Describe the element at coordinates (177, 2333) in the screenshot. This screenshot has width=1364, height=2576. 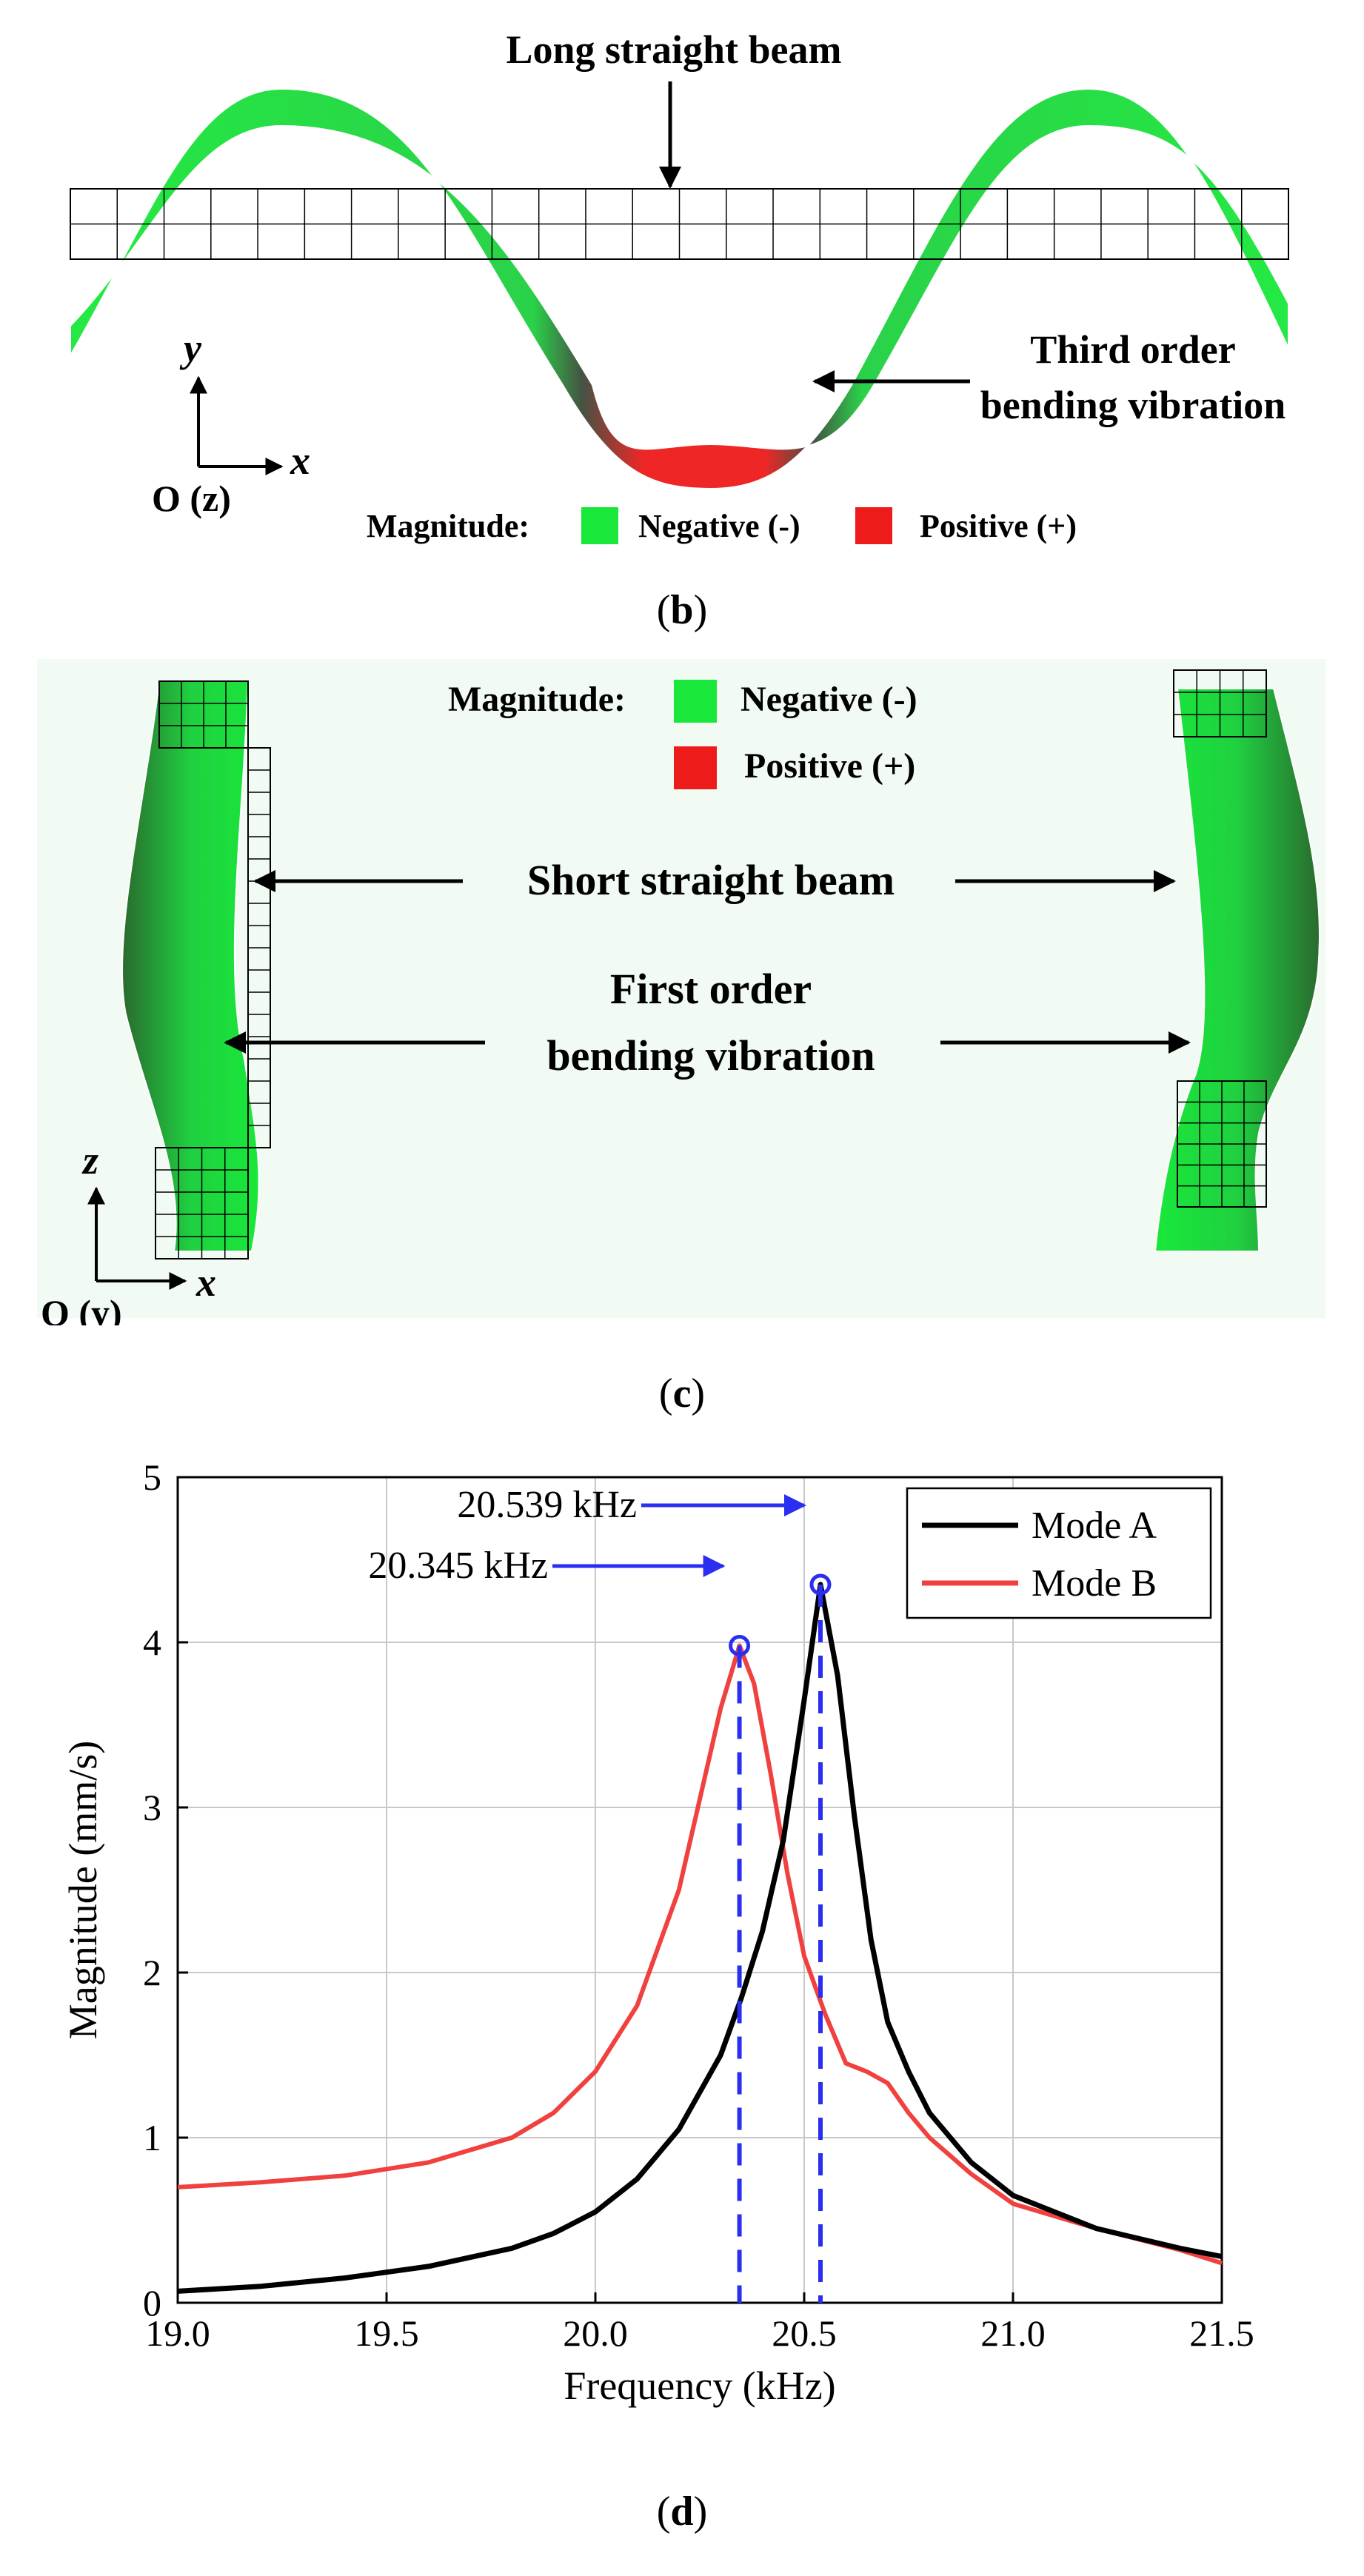
I see `x-tick-label: 19.0` at that location.